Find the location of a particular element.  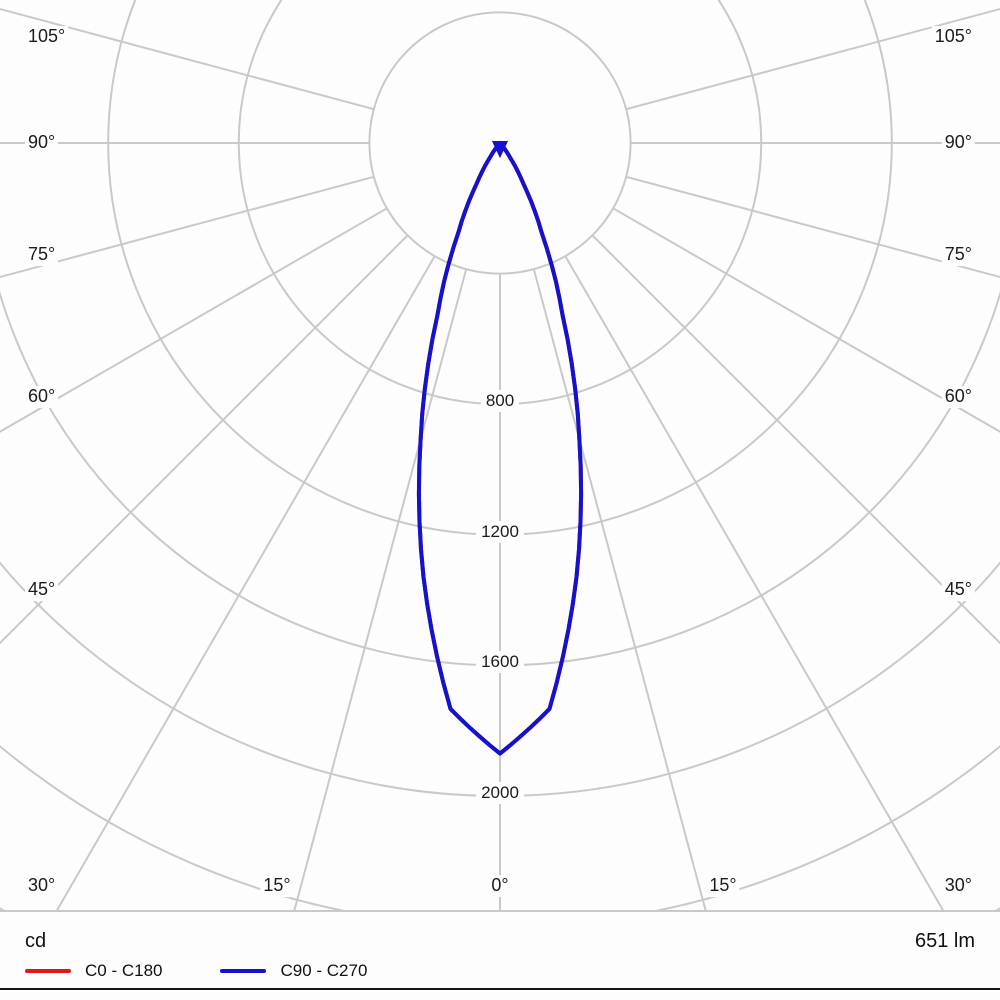

luminous-flux-label: 651 lm is located at coordinates (944, 941).